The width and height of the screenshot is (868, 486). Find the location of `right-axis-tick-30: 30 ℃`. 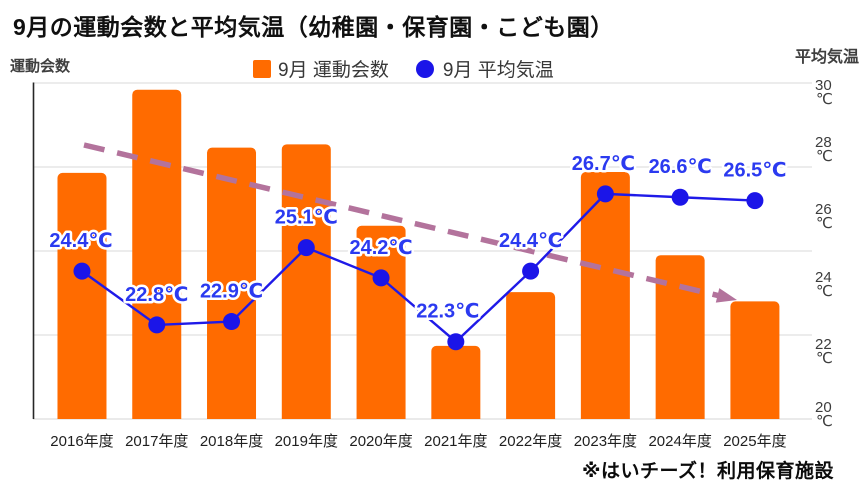

right-axis-tick-30: 30 ℃ is located at coordinates (835, 92).